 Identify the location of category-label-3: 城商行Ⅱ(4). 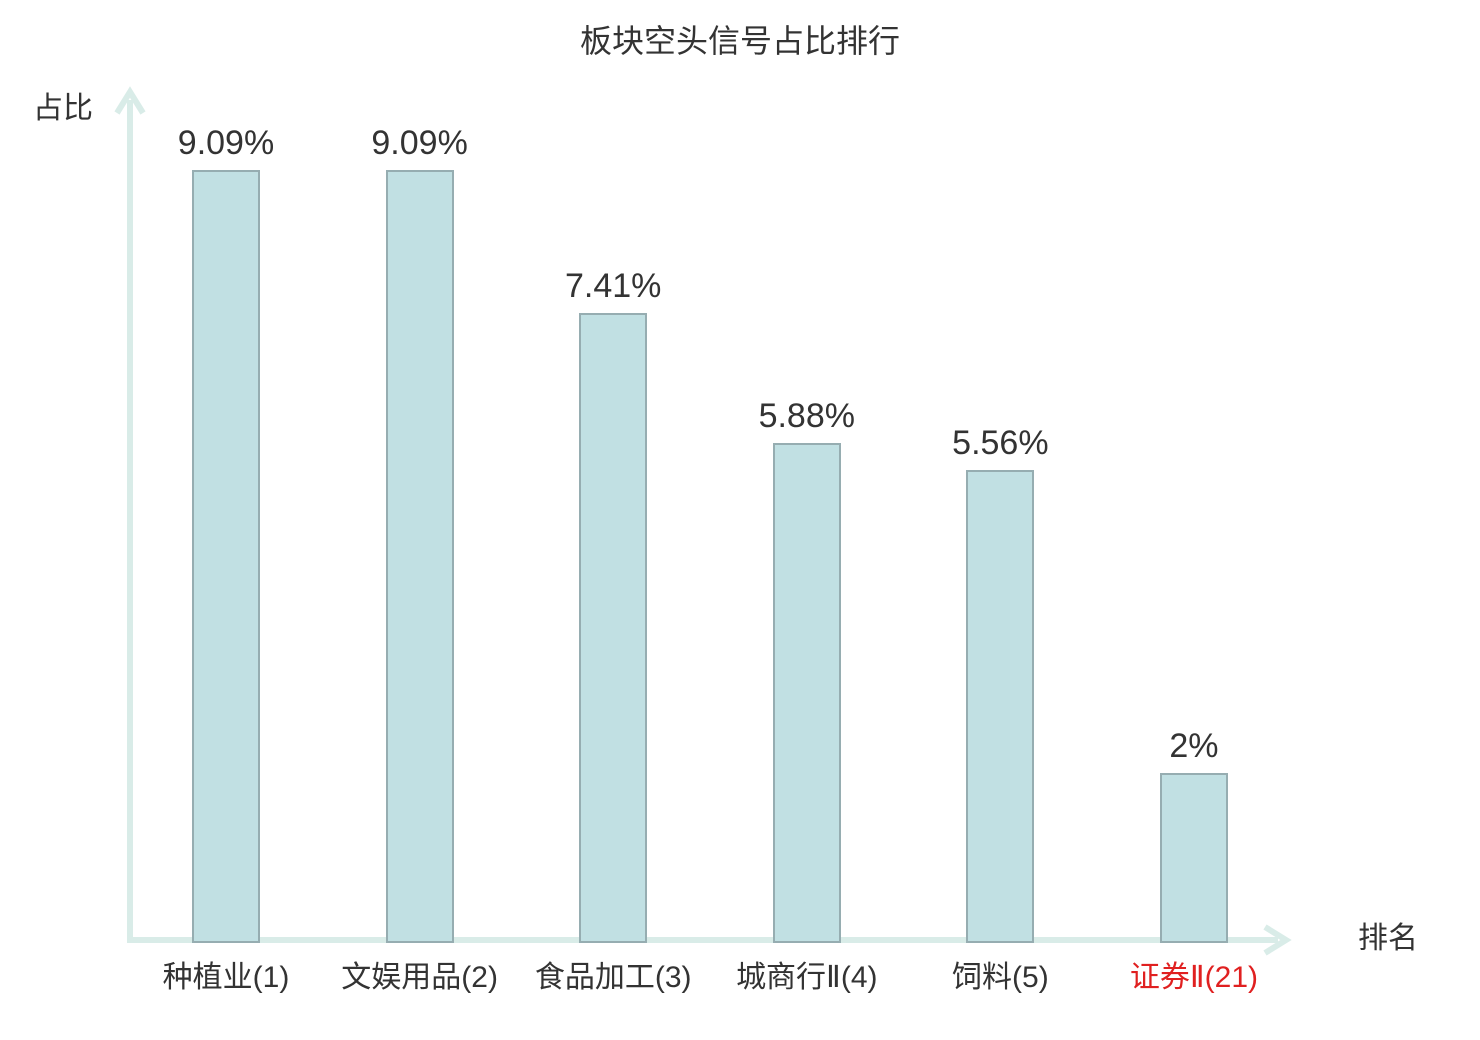
(807, 977).